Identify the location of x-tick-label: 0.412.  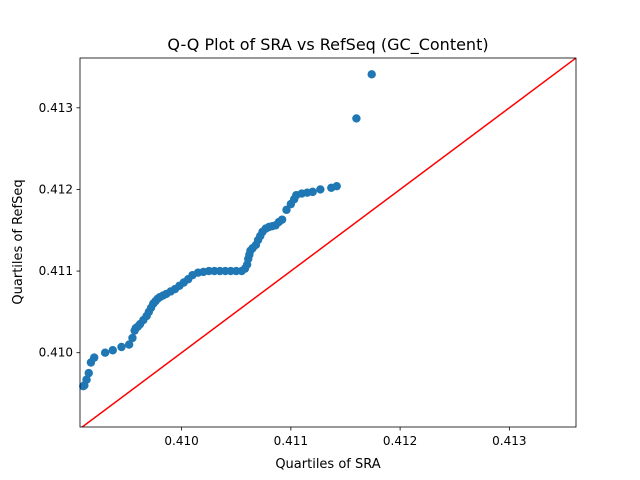
(400, 441).